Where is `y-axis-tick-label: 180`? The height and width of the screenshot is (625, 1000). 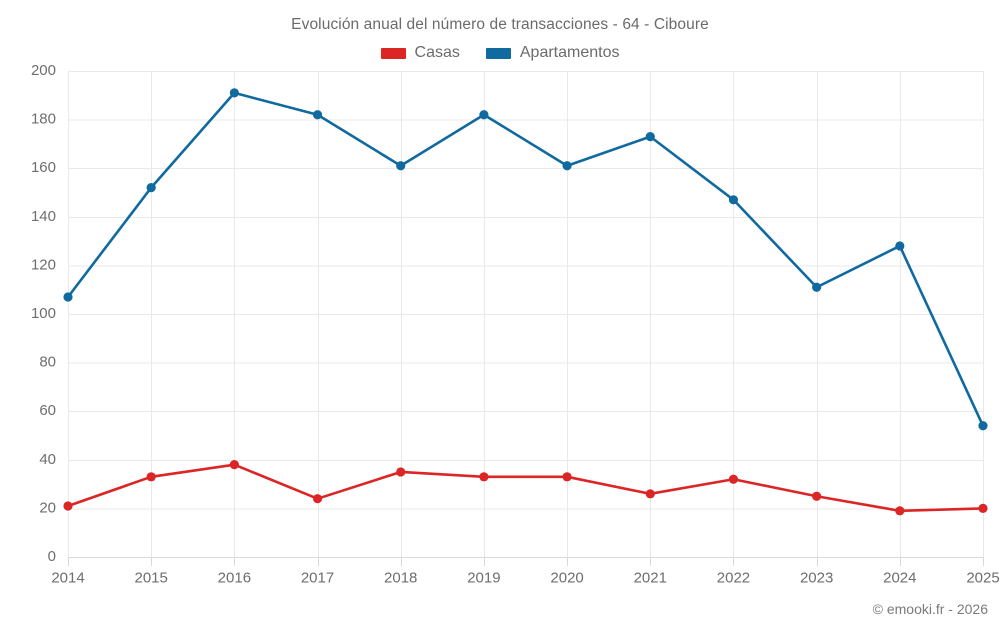 y-axis-tick-label: 180 is located at coordinates (43, 119).